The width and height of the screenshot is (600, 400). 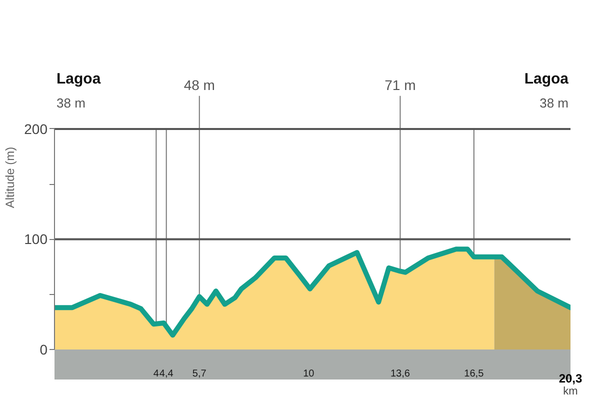 What do you see at coordinates (166, 374) in the screenshot?
I see `x-tick-label: 4,4` at bounding box center [166, 374].